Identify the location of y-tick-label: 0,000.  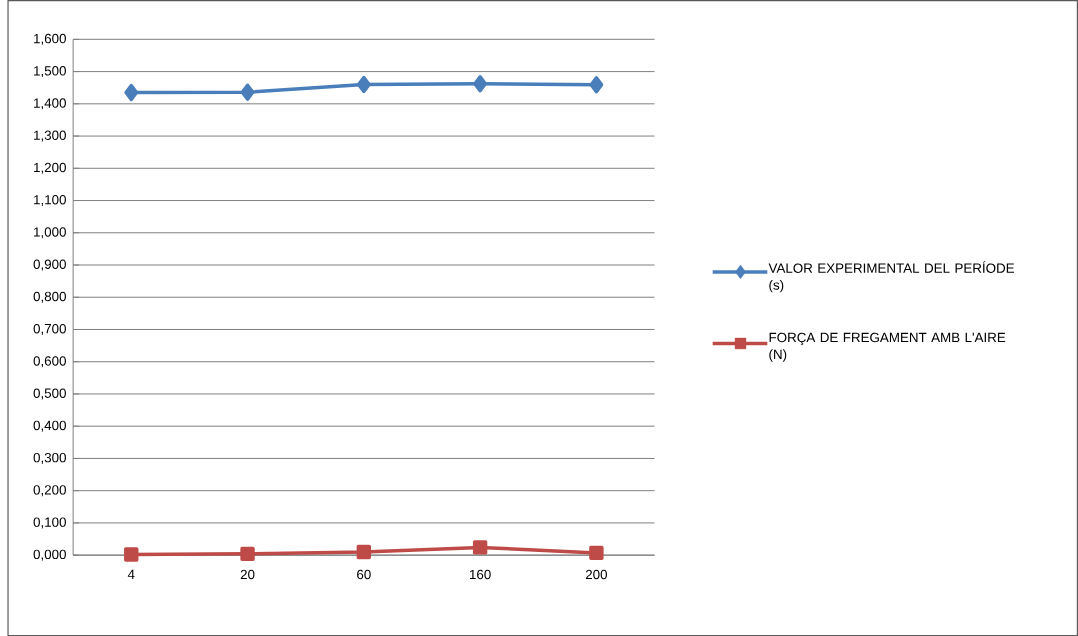
(49, 555).